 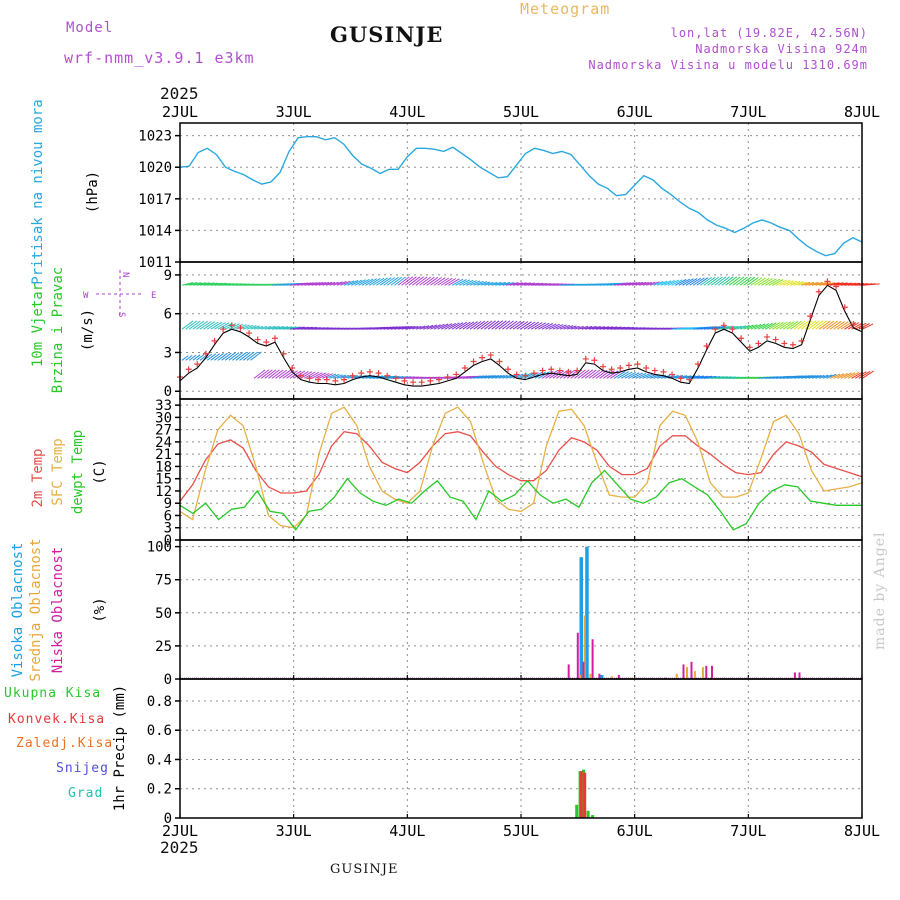 I want to click on y-tick-label: 9, so click(x=168, y=276).